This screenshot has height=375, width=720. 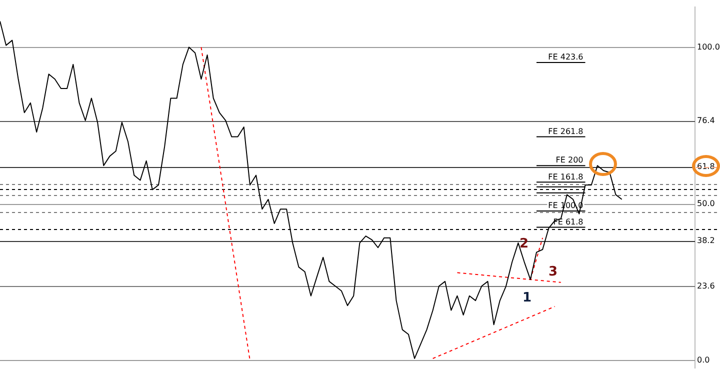 I want to click on y-tick-label: 76.4, so click(x=706, y=121).